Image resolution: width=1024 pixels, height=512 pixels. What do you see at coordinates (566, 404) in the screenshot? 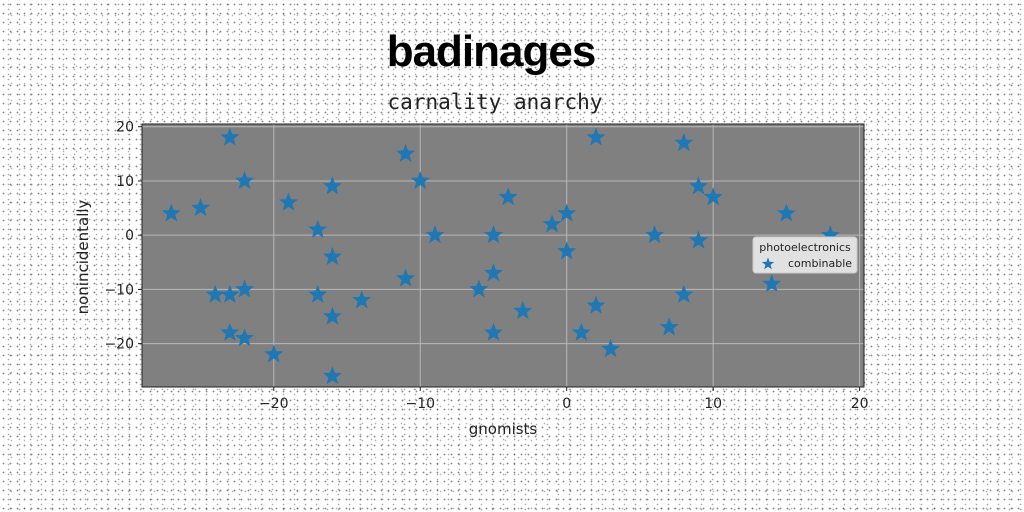
I see `x-tick-label: 0` at bounding box center [566, 404].